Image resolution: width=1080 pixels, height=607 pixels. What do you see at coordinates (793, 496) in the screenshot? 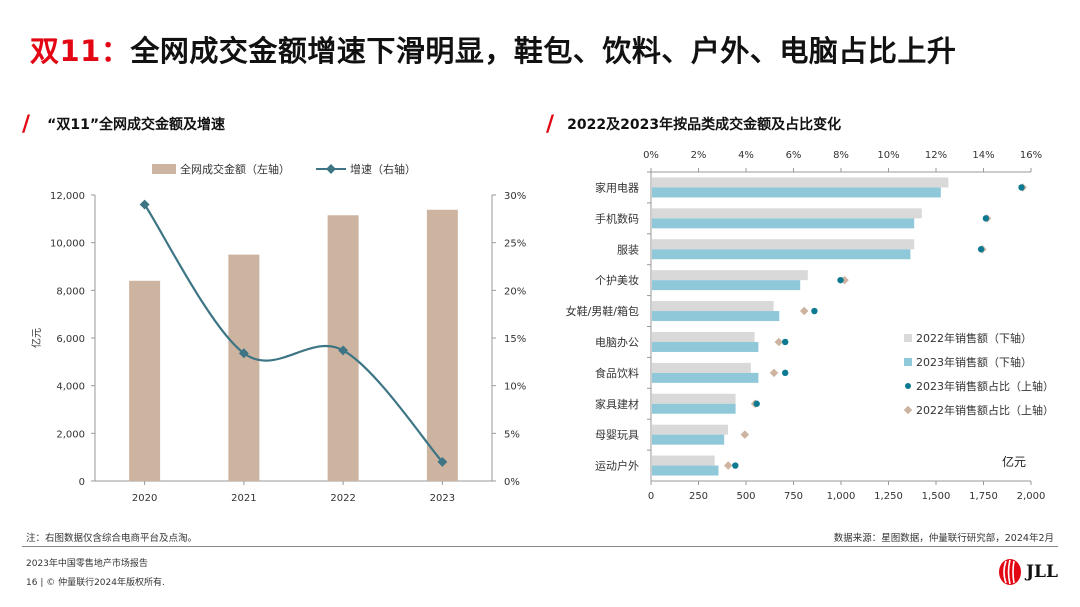
I see `x-tick-label: 750` at bounding box center [793, 496].